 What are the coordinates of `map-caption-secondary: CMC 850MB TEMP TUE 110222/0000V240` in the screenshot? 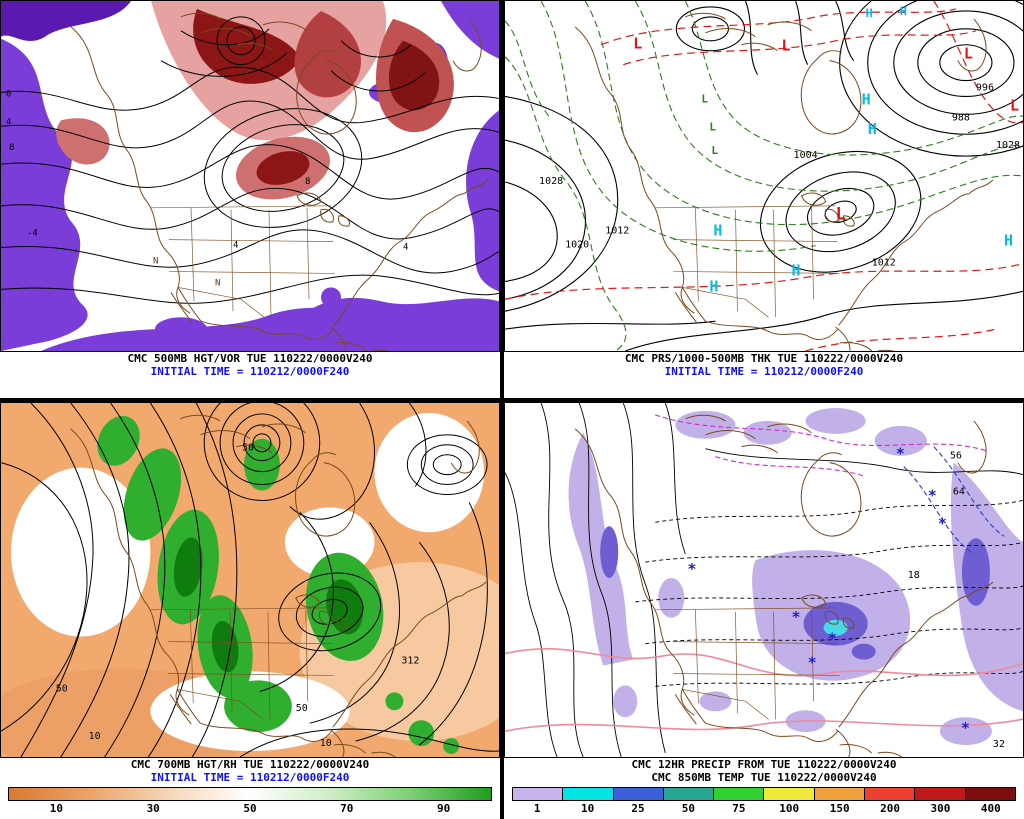 It's located at (764, 777).